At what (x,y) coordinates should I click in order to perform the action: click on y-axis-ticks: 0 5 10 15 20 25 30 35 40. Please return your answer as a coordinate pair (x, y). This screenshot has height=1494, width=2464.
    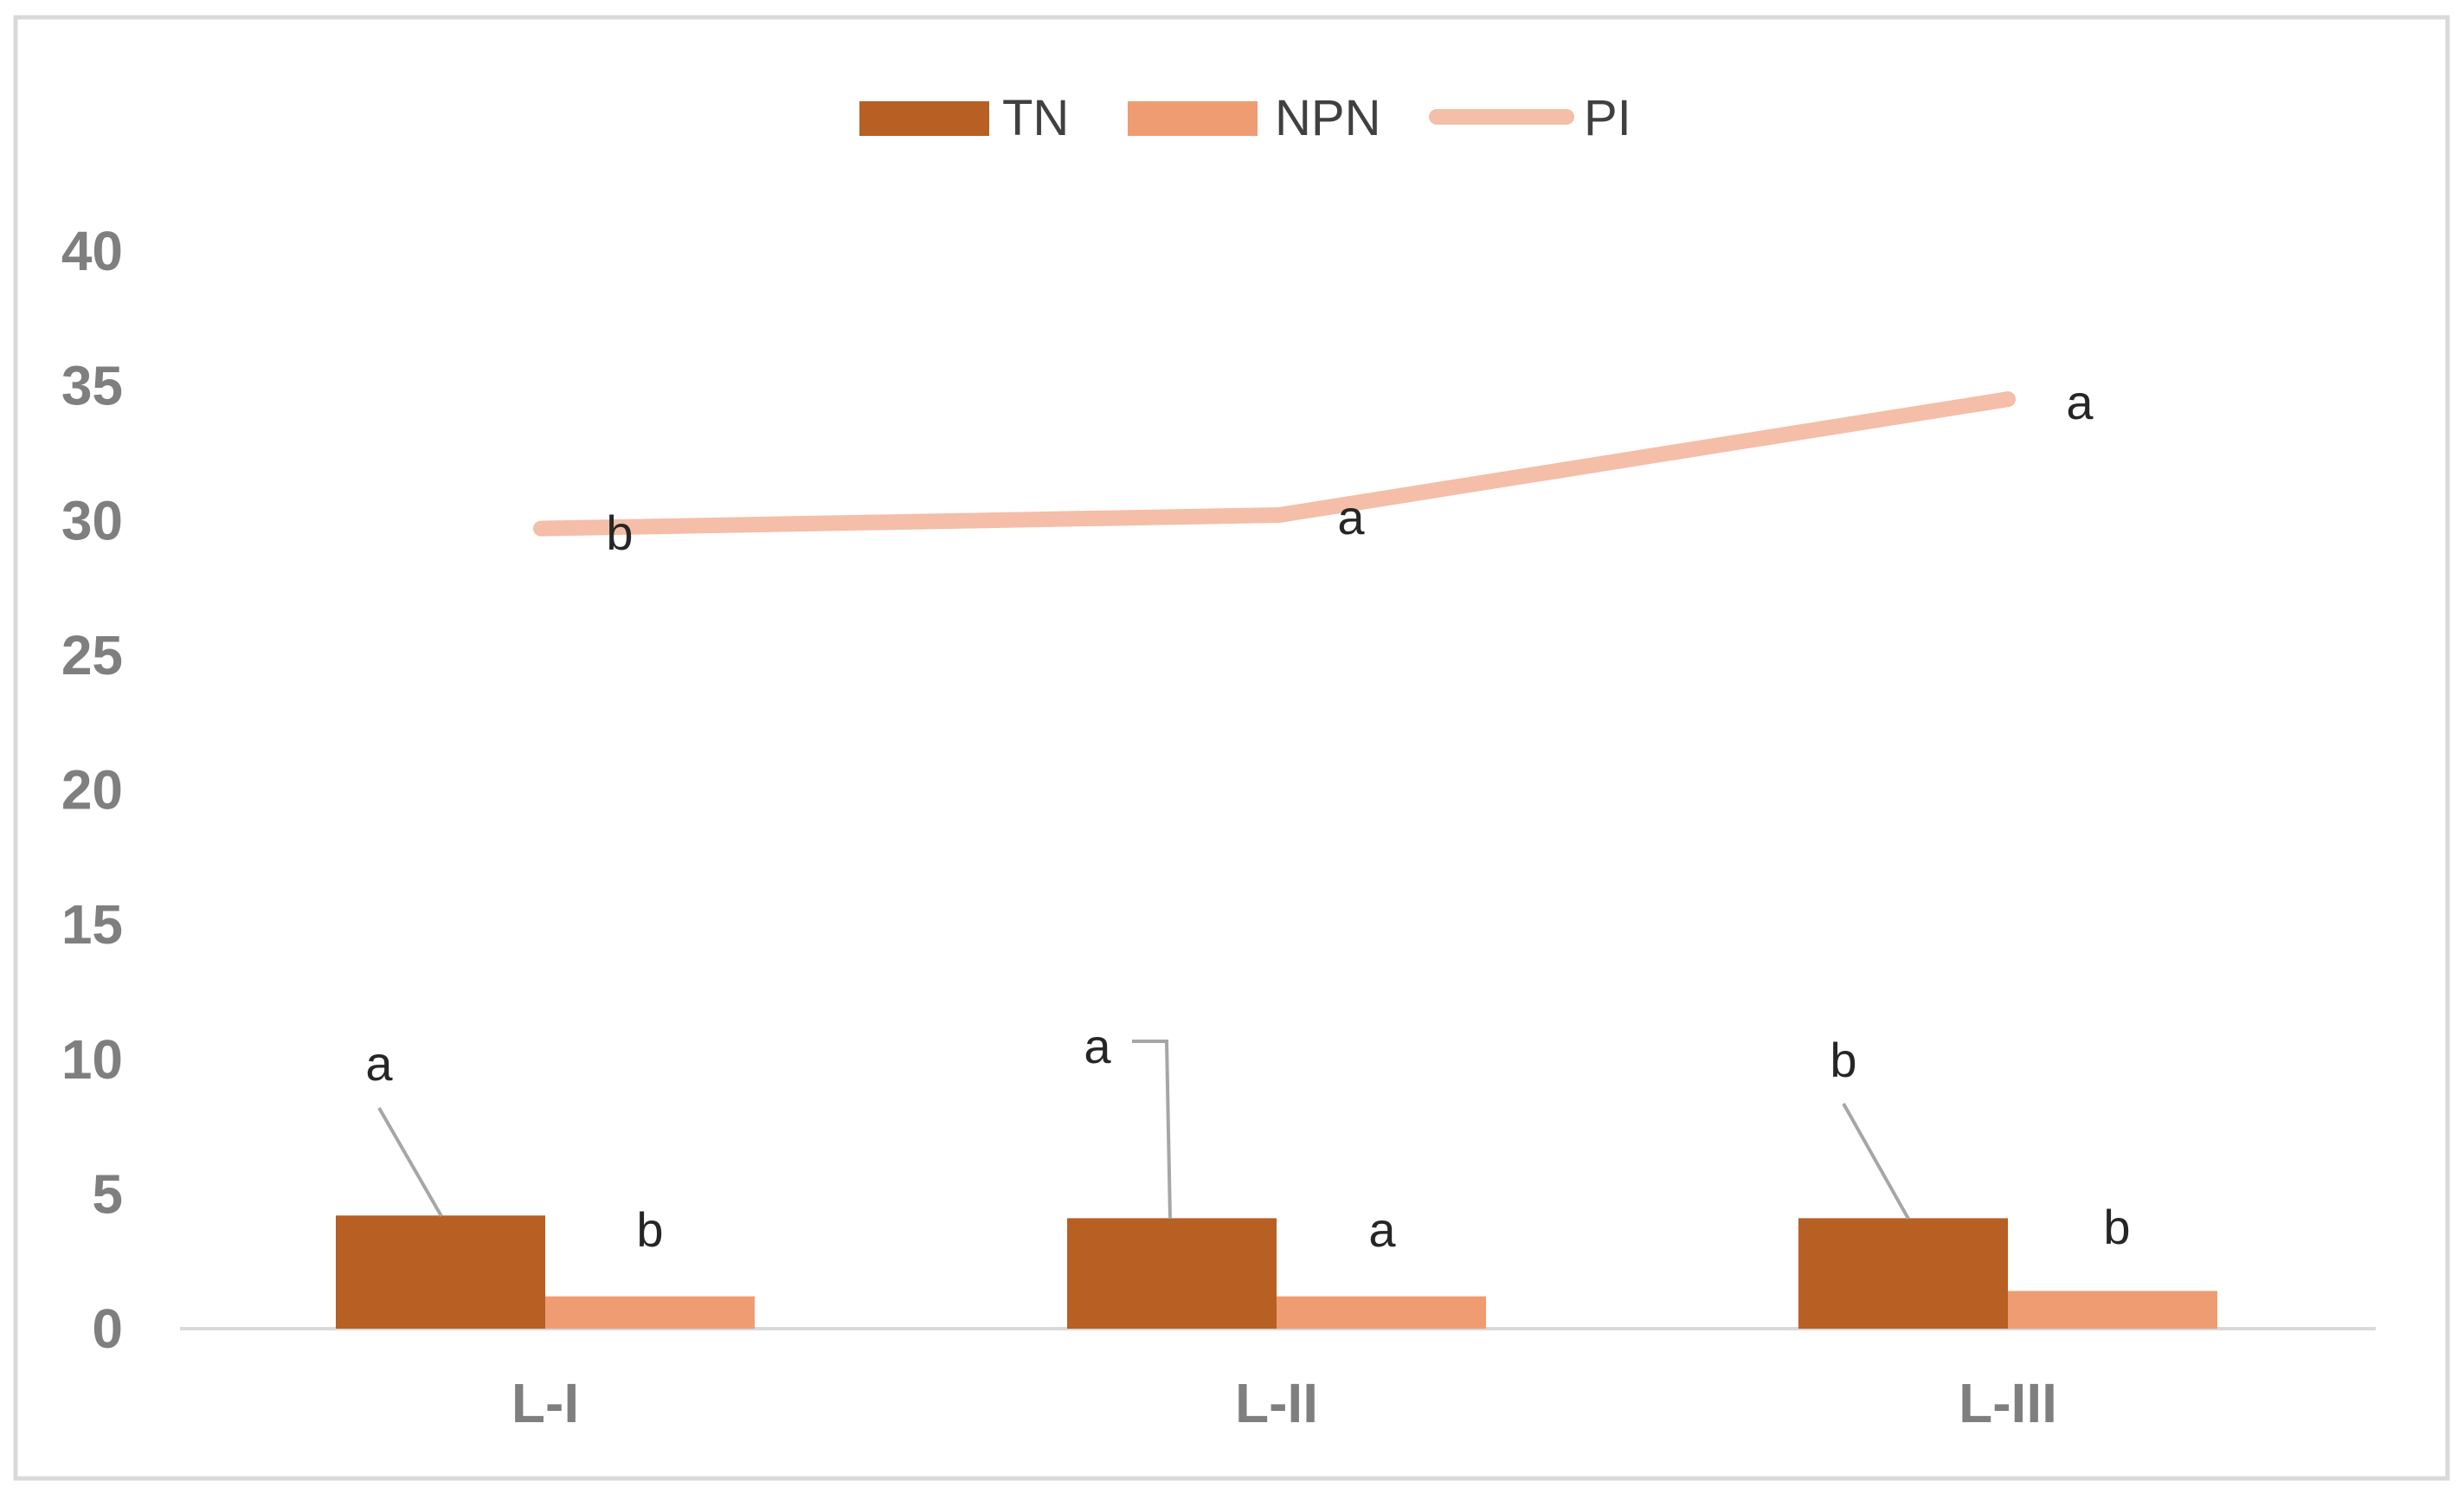
    Looking at the image, I should click on (92, 790).